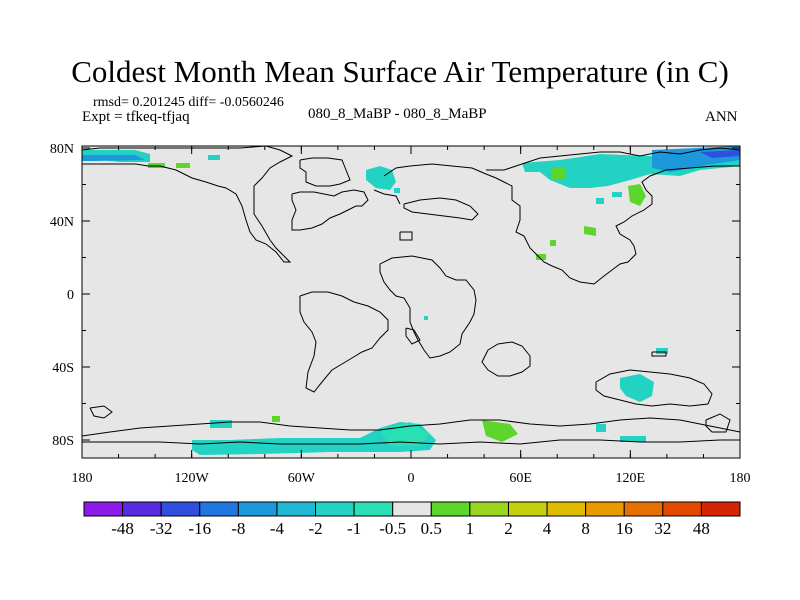 The image size is (800, 600). I want to click on legend-label: -0.5, so click(392, 528).